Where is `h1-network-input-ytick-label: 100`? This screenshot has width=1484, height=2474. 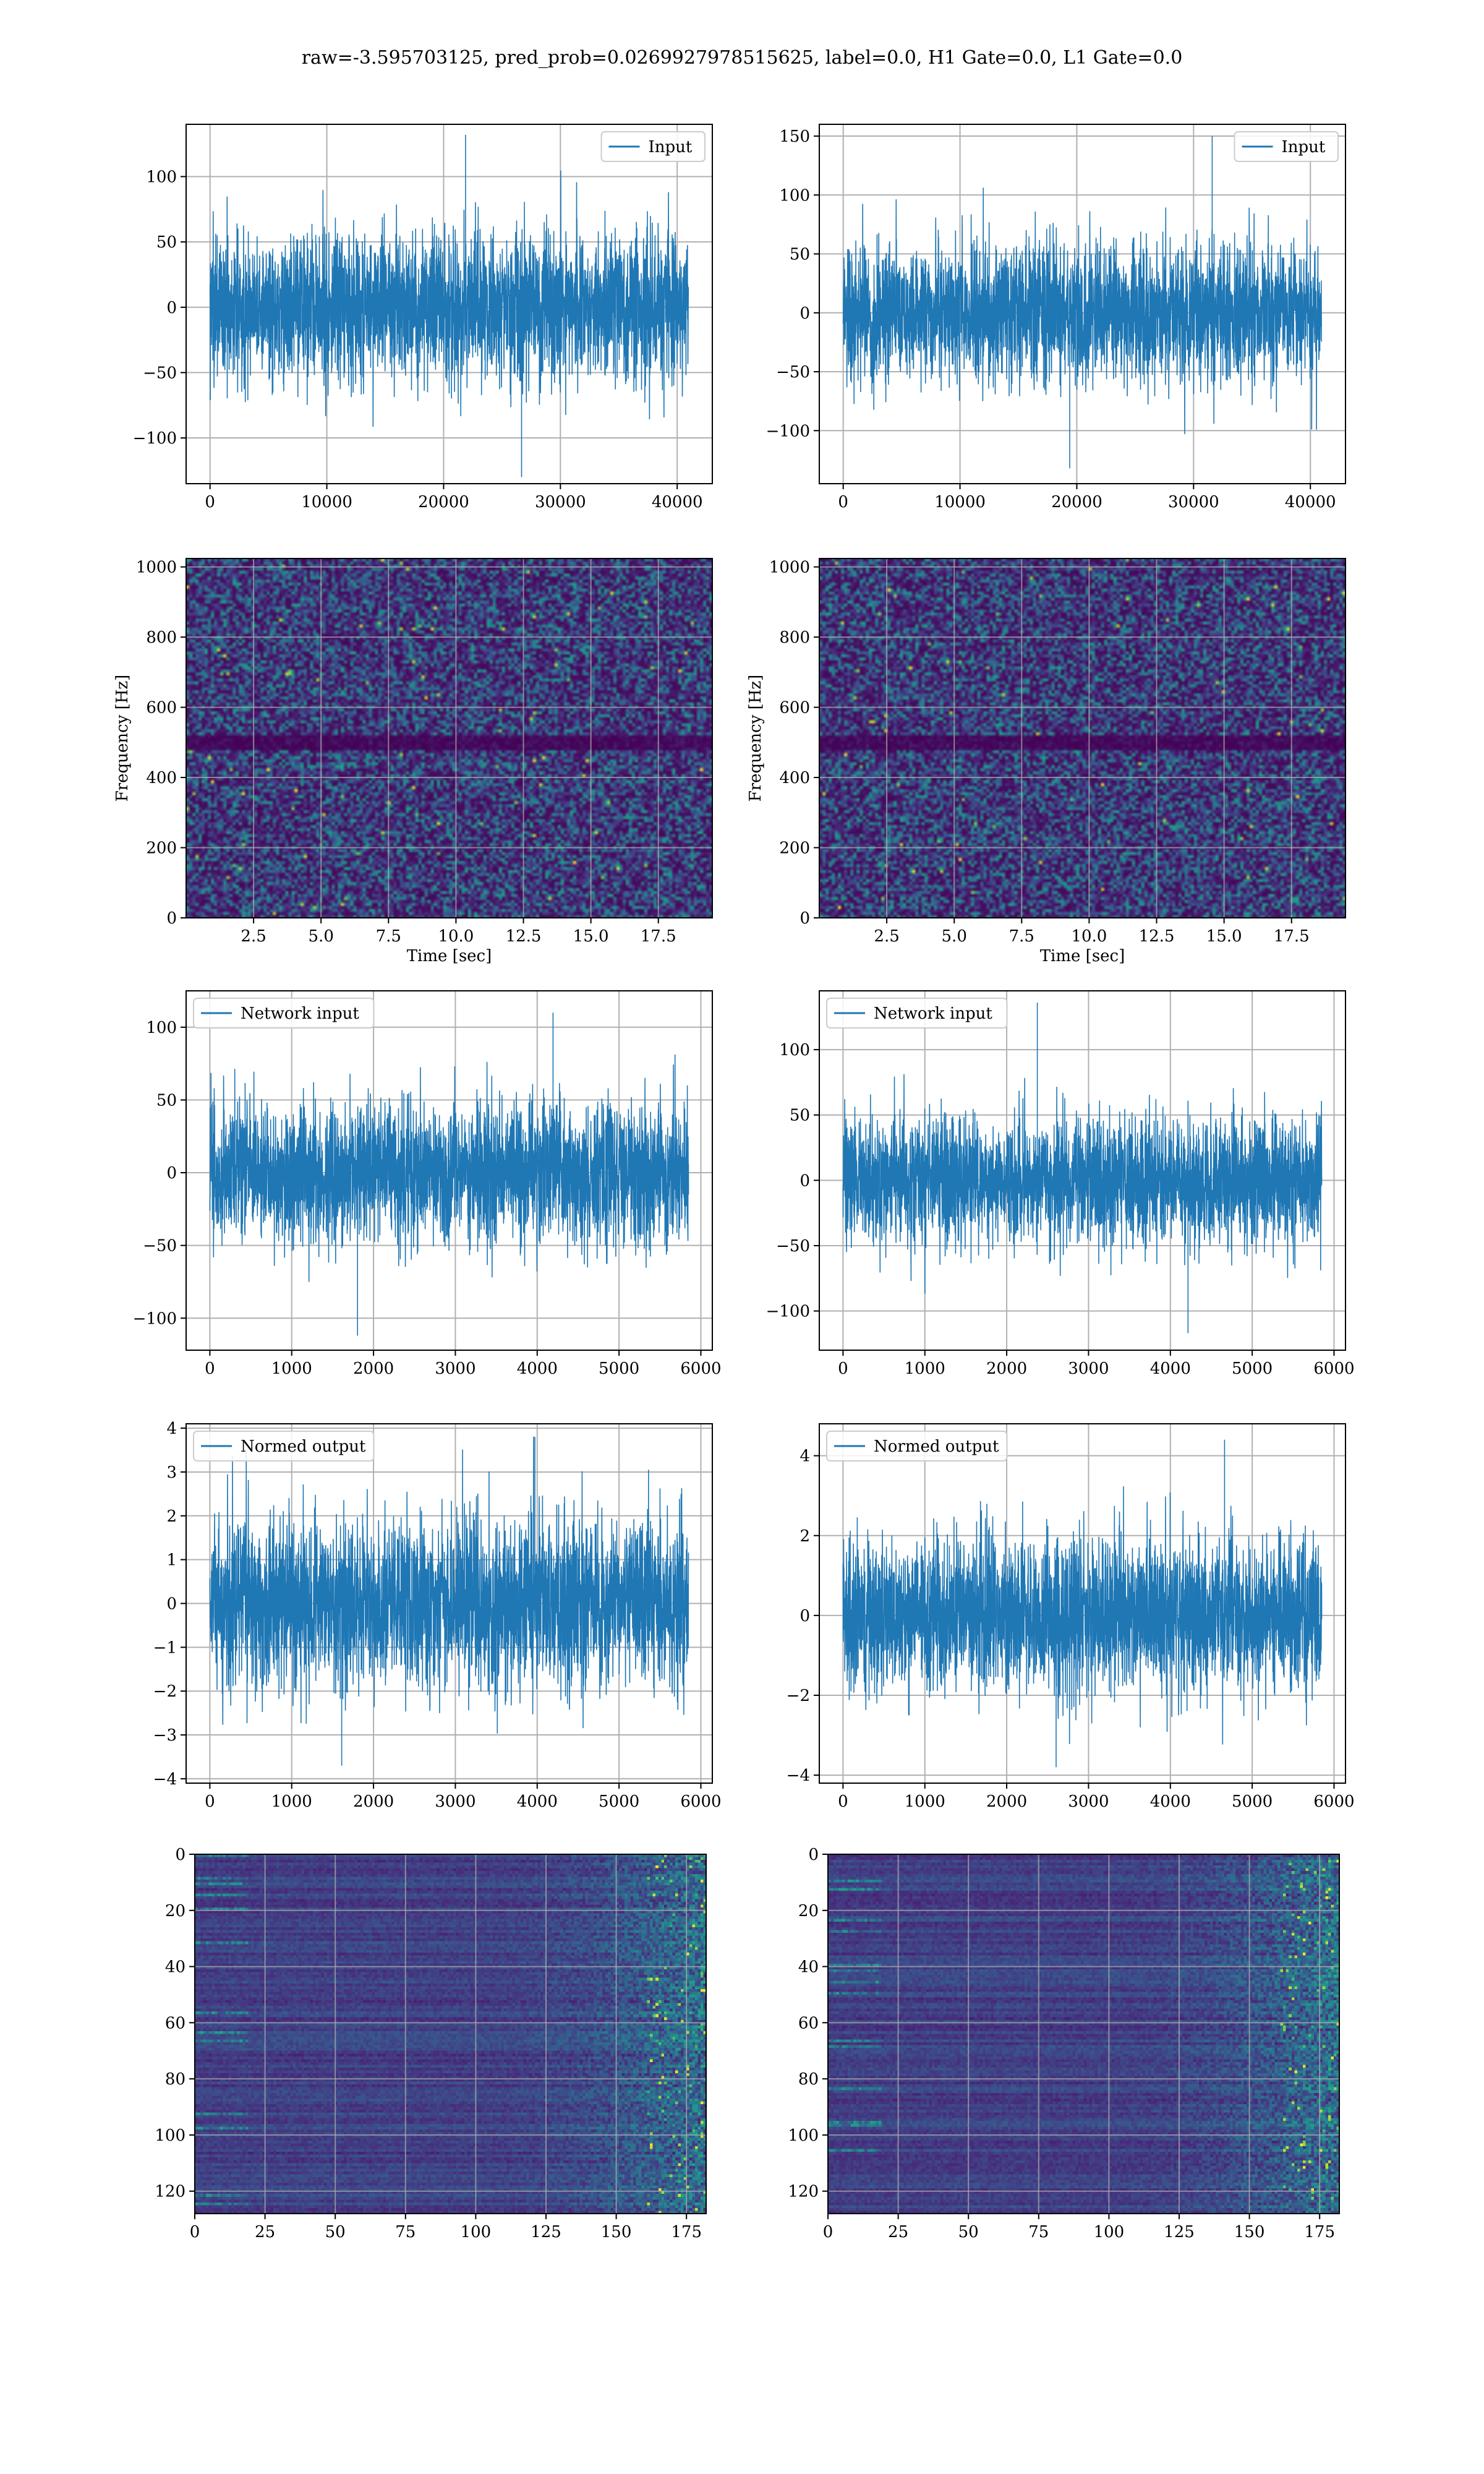
h1-network-input-ytick-label: 100 is located at coordinates (161, 1028).